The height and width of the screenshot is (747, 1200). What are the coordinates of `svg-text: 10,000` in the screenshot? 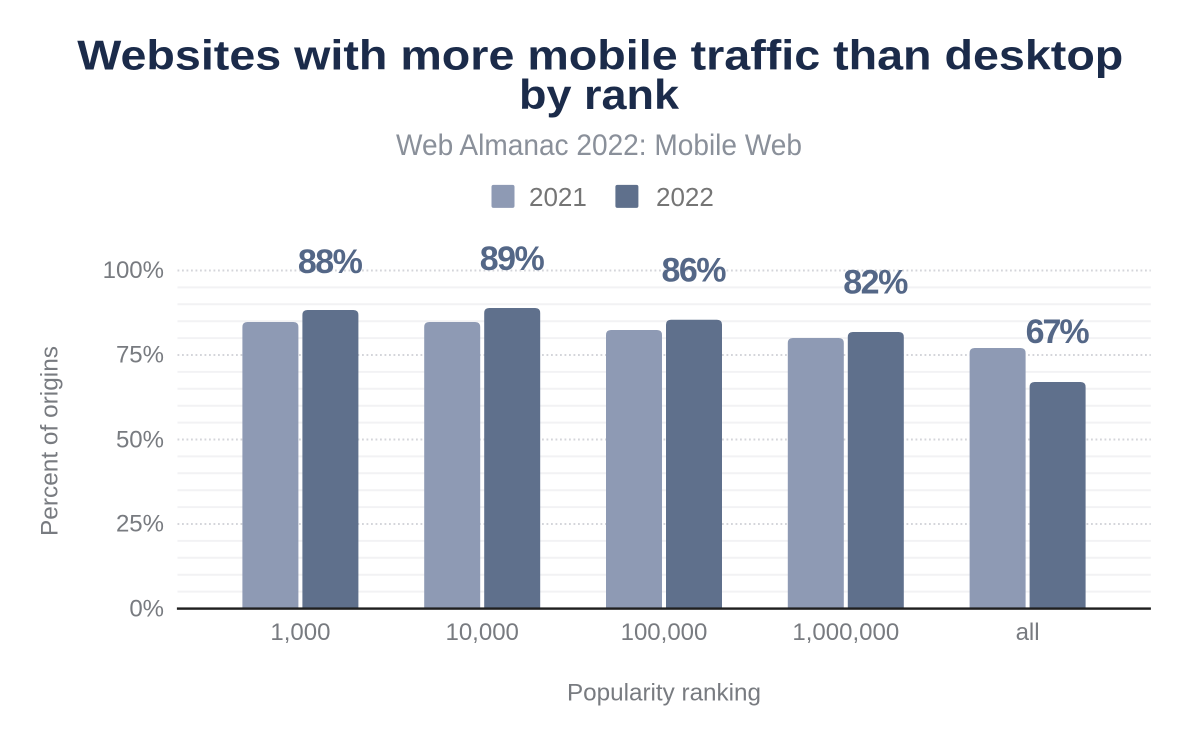 It's located at (481, 632).